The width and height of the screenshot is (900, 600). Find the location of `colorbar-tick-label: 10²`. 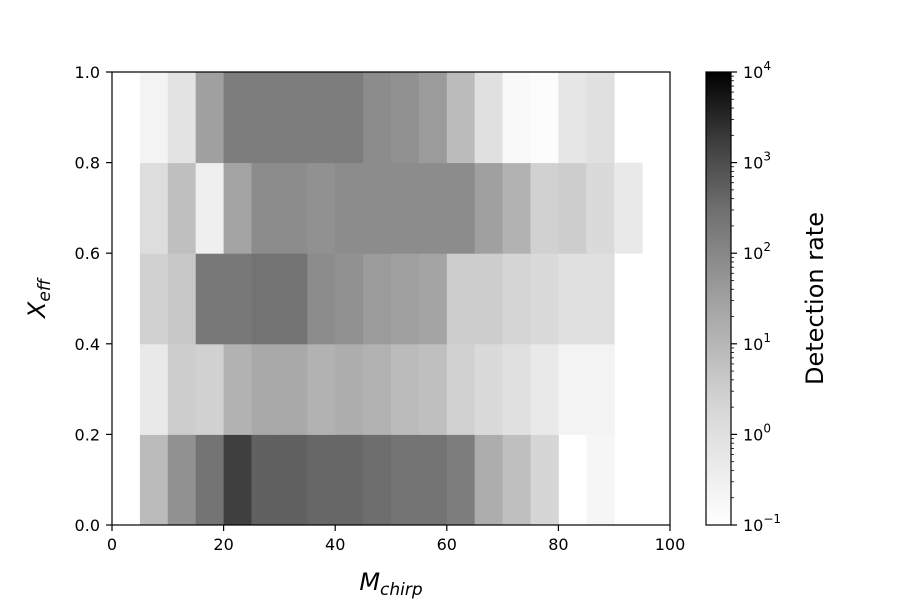

colorbar-tick-label: 10² is located at coordinates (757, 251).